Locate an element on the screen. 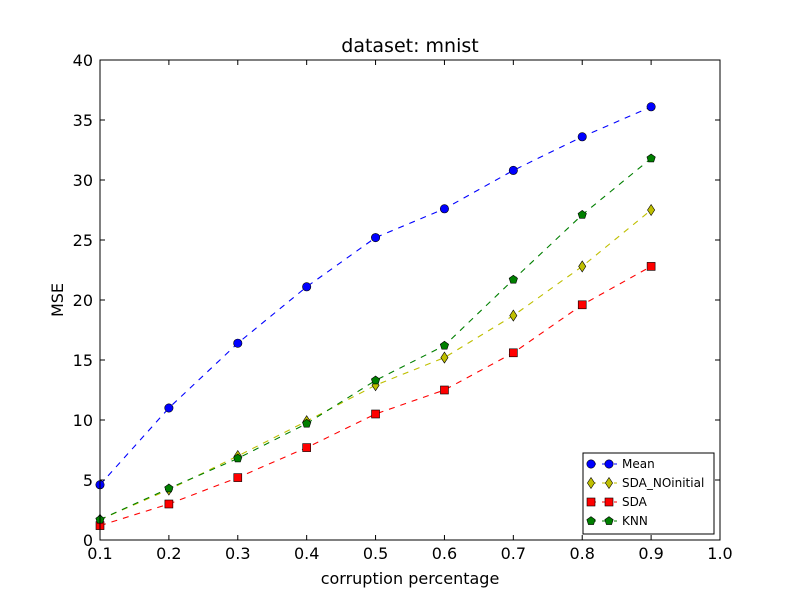 This screenshot has width=800, height=604. y-tick-label: 5 is located at coordinates (88, 480).